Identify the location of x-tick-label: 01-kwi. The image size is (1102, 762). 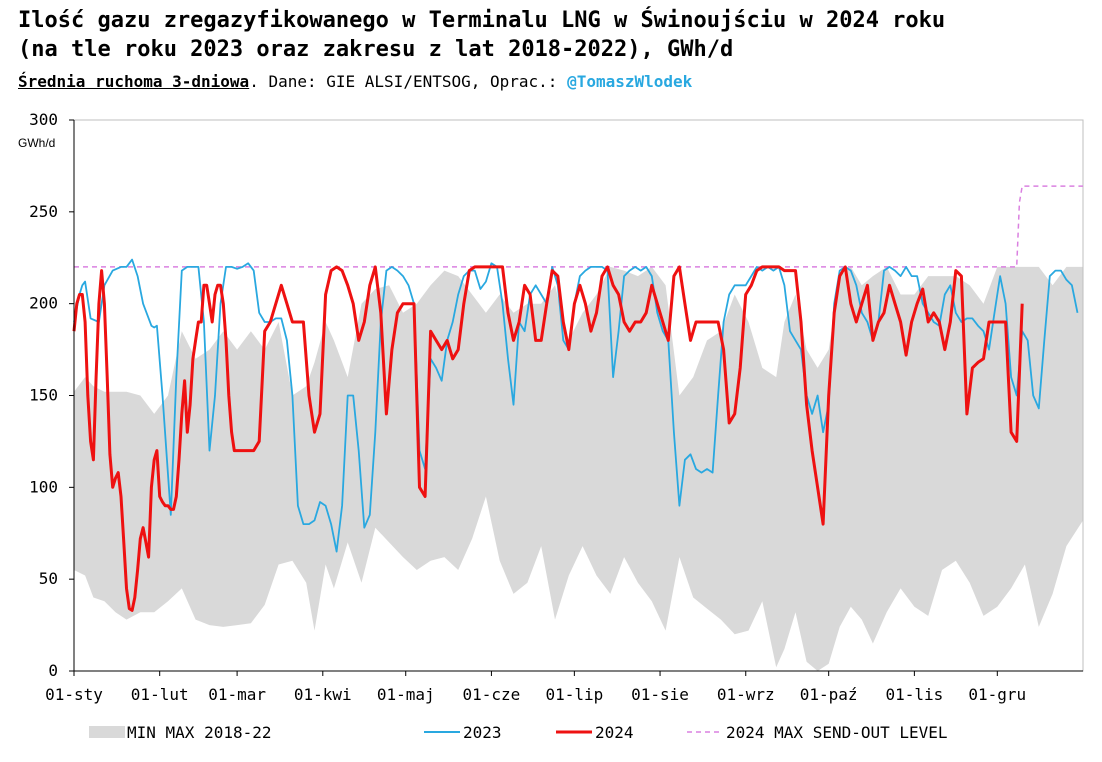
(323, 694).